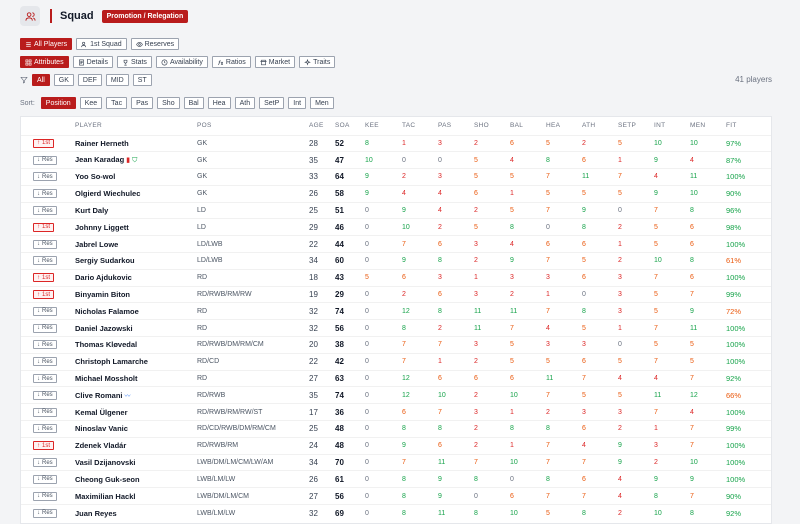 This screenshot has width=800, height=524. I want to click on sort-kee: Kee, so click(91, 103).